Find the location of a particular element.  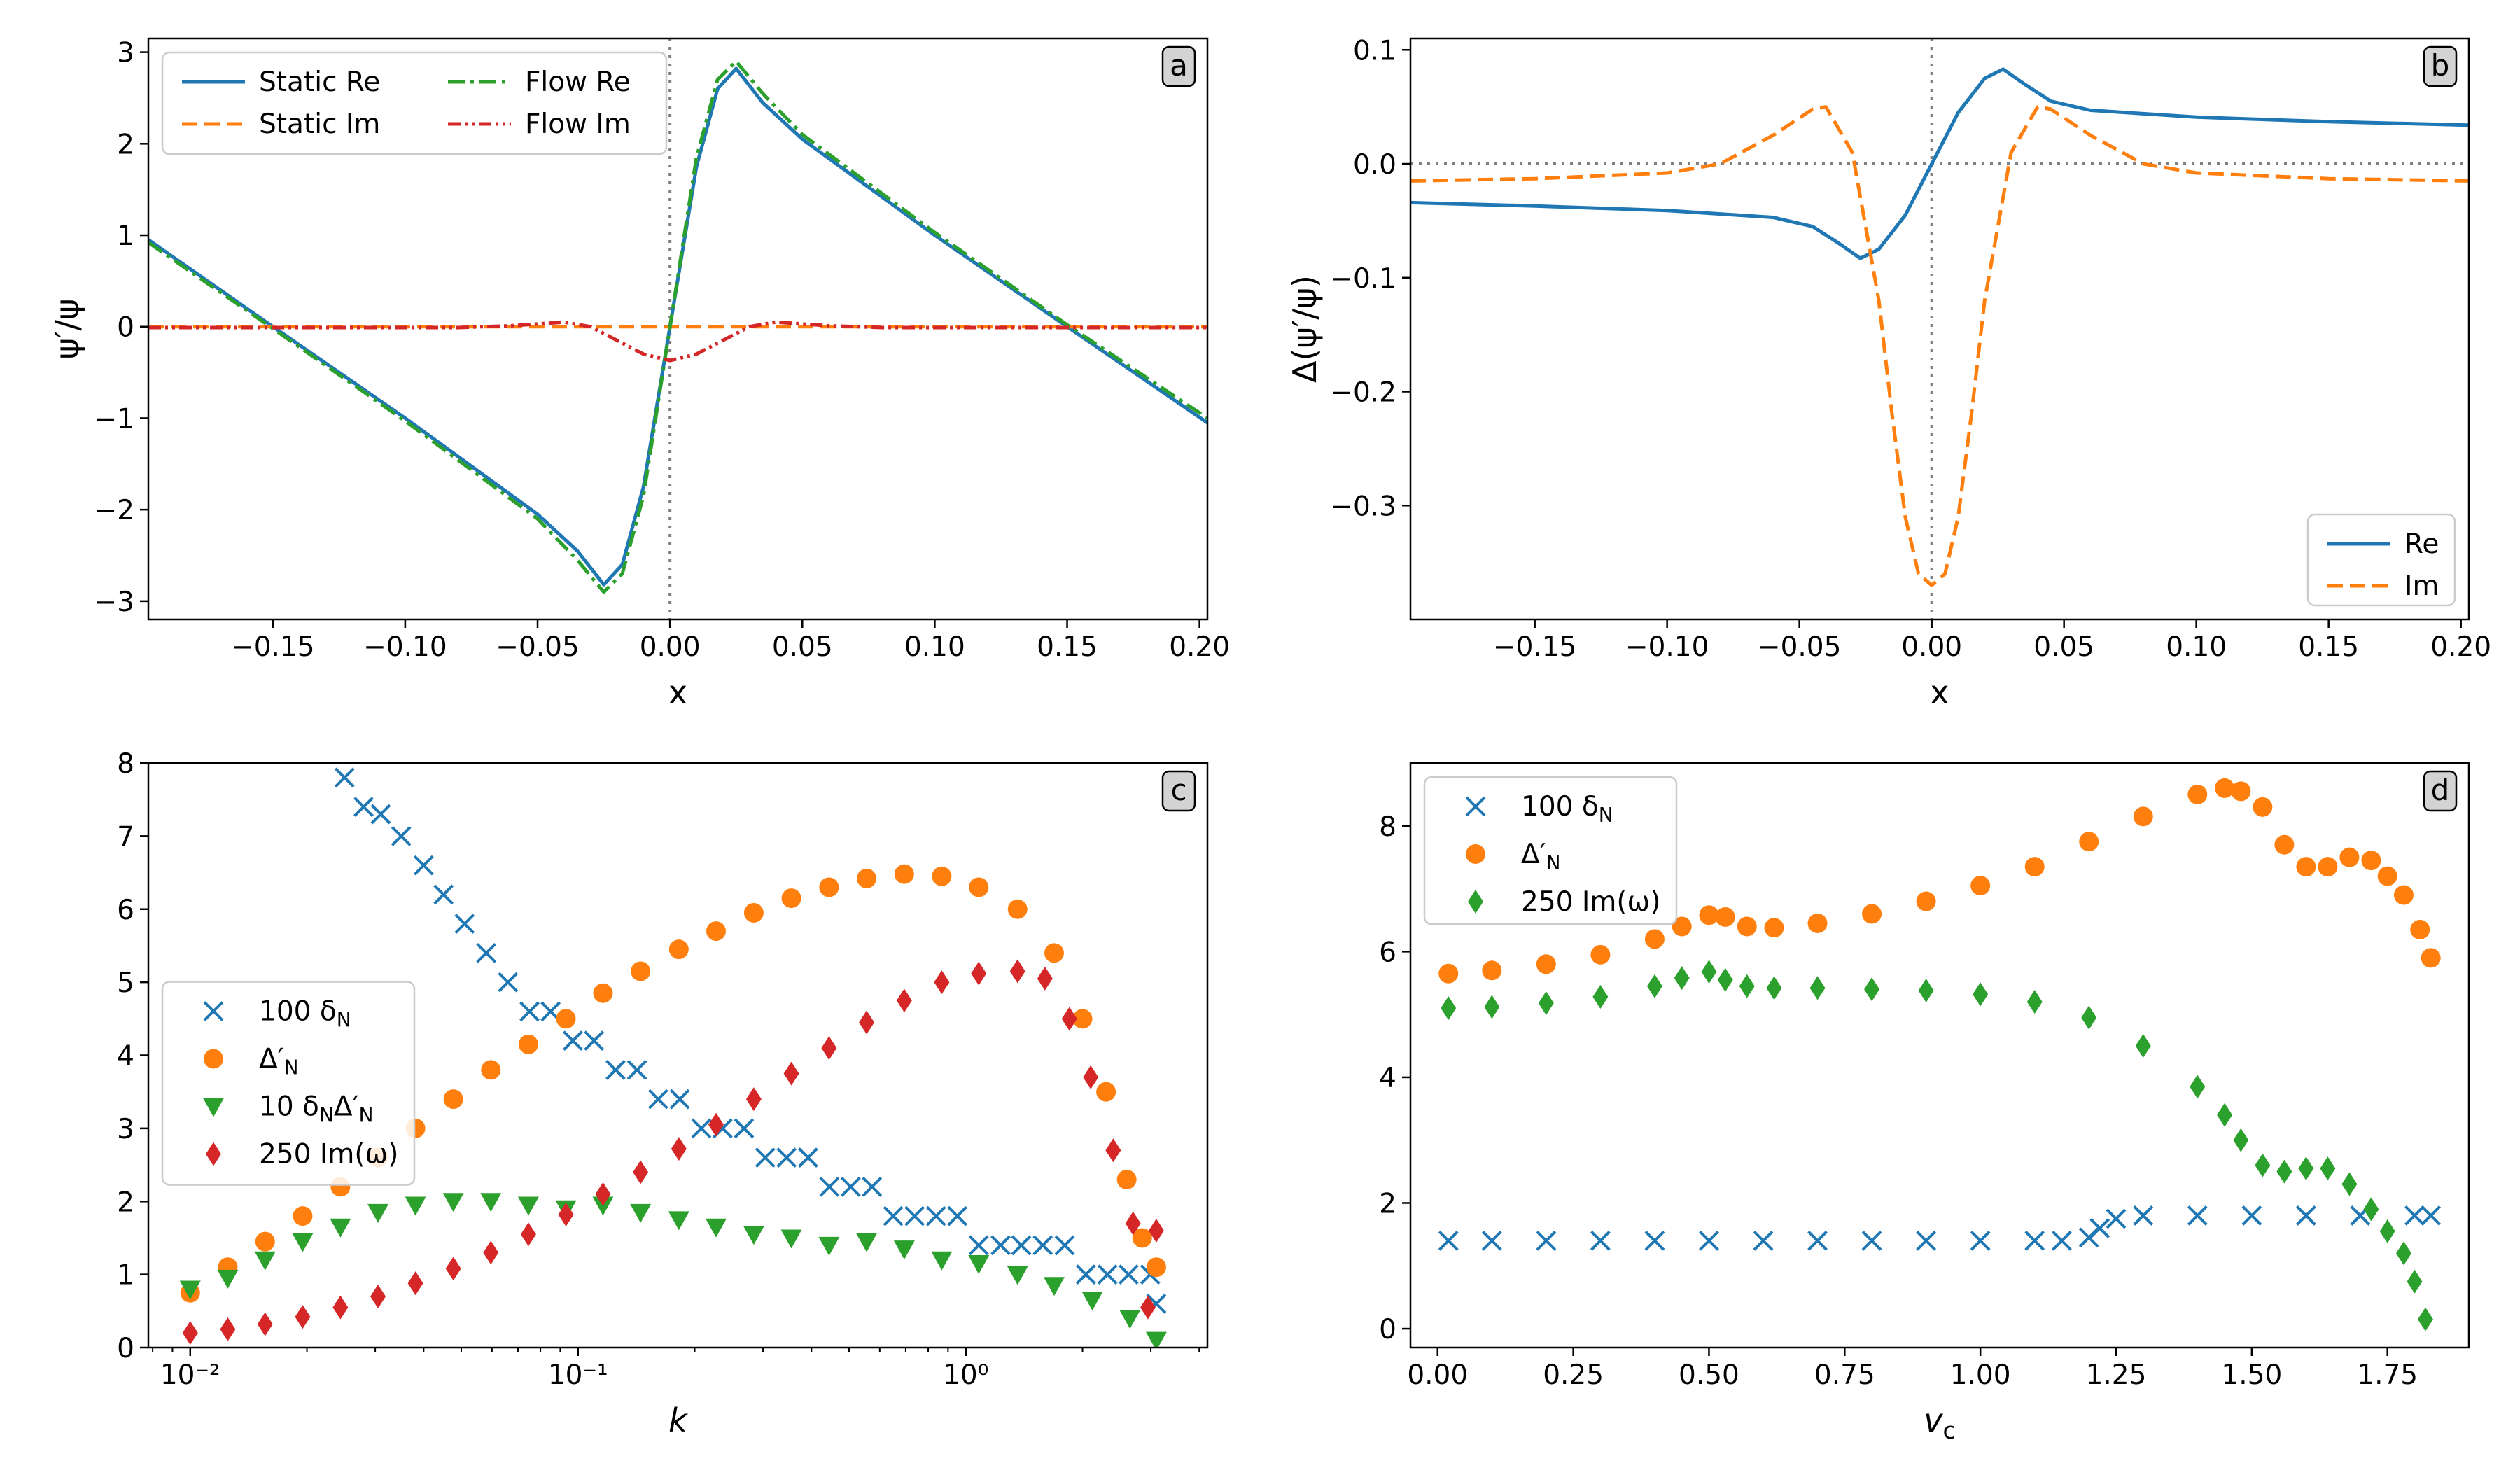

legend-entry: Flow Im is located at coordinates (539, 124).